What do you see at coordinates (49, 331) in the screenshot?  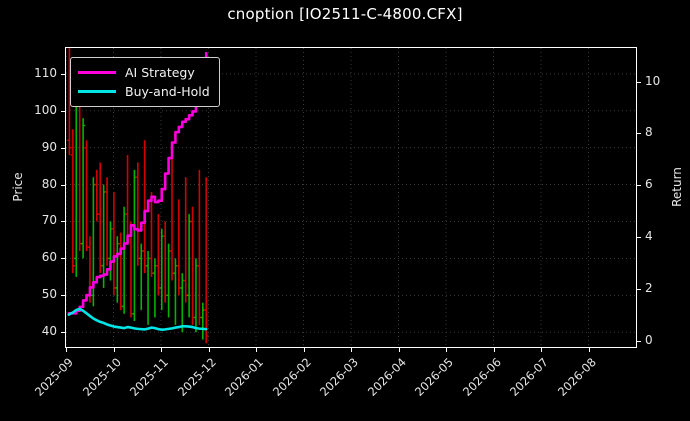 I see `y-axis-left-tick-label: 40` at bounding box center [49, 331].